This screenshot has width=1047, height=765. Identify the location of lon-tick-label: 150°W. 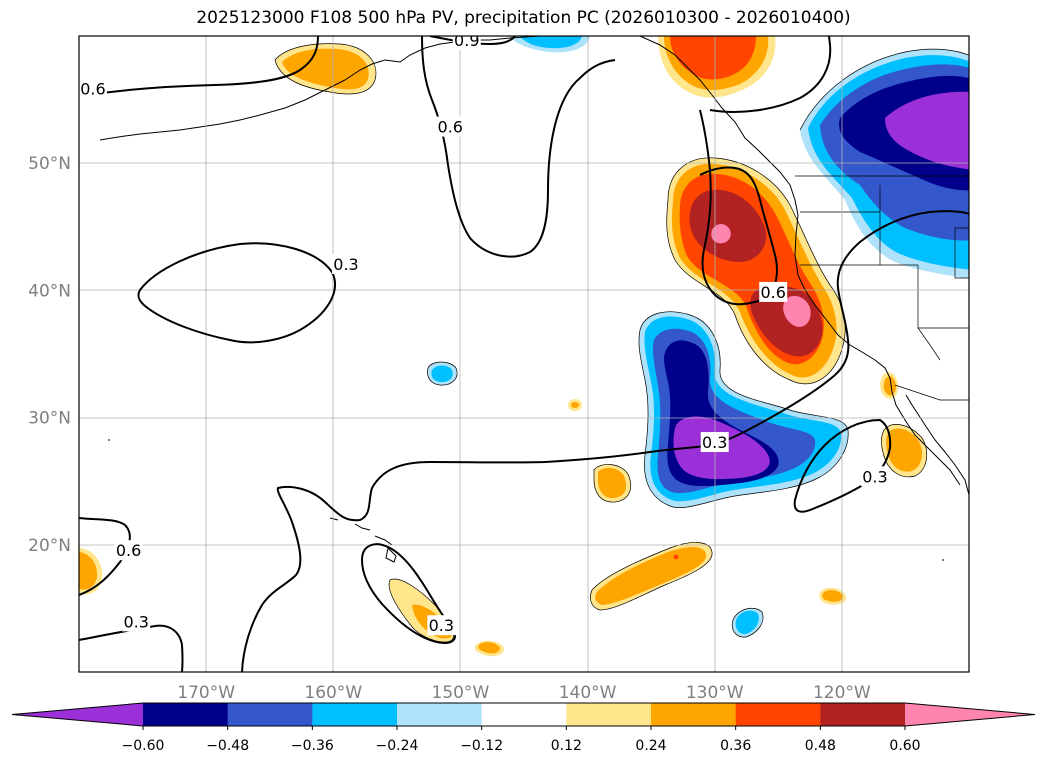
(461, 693).